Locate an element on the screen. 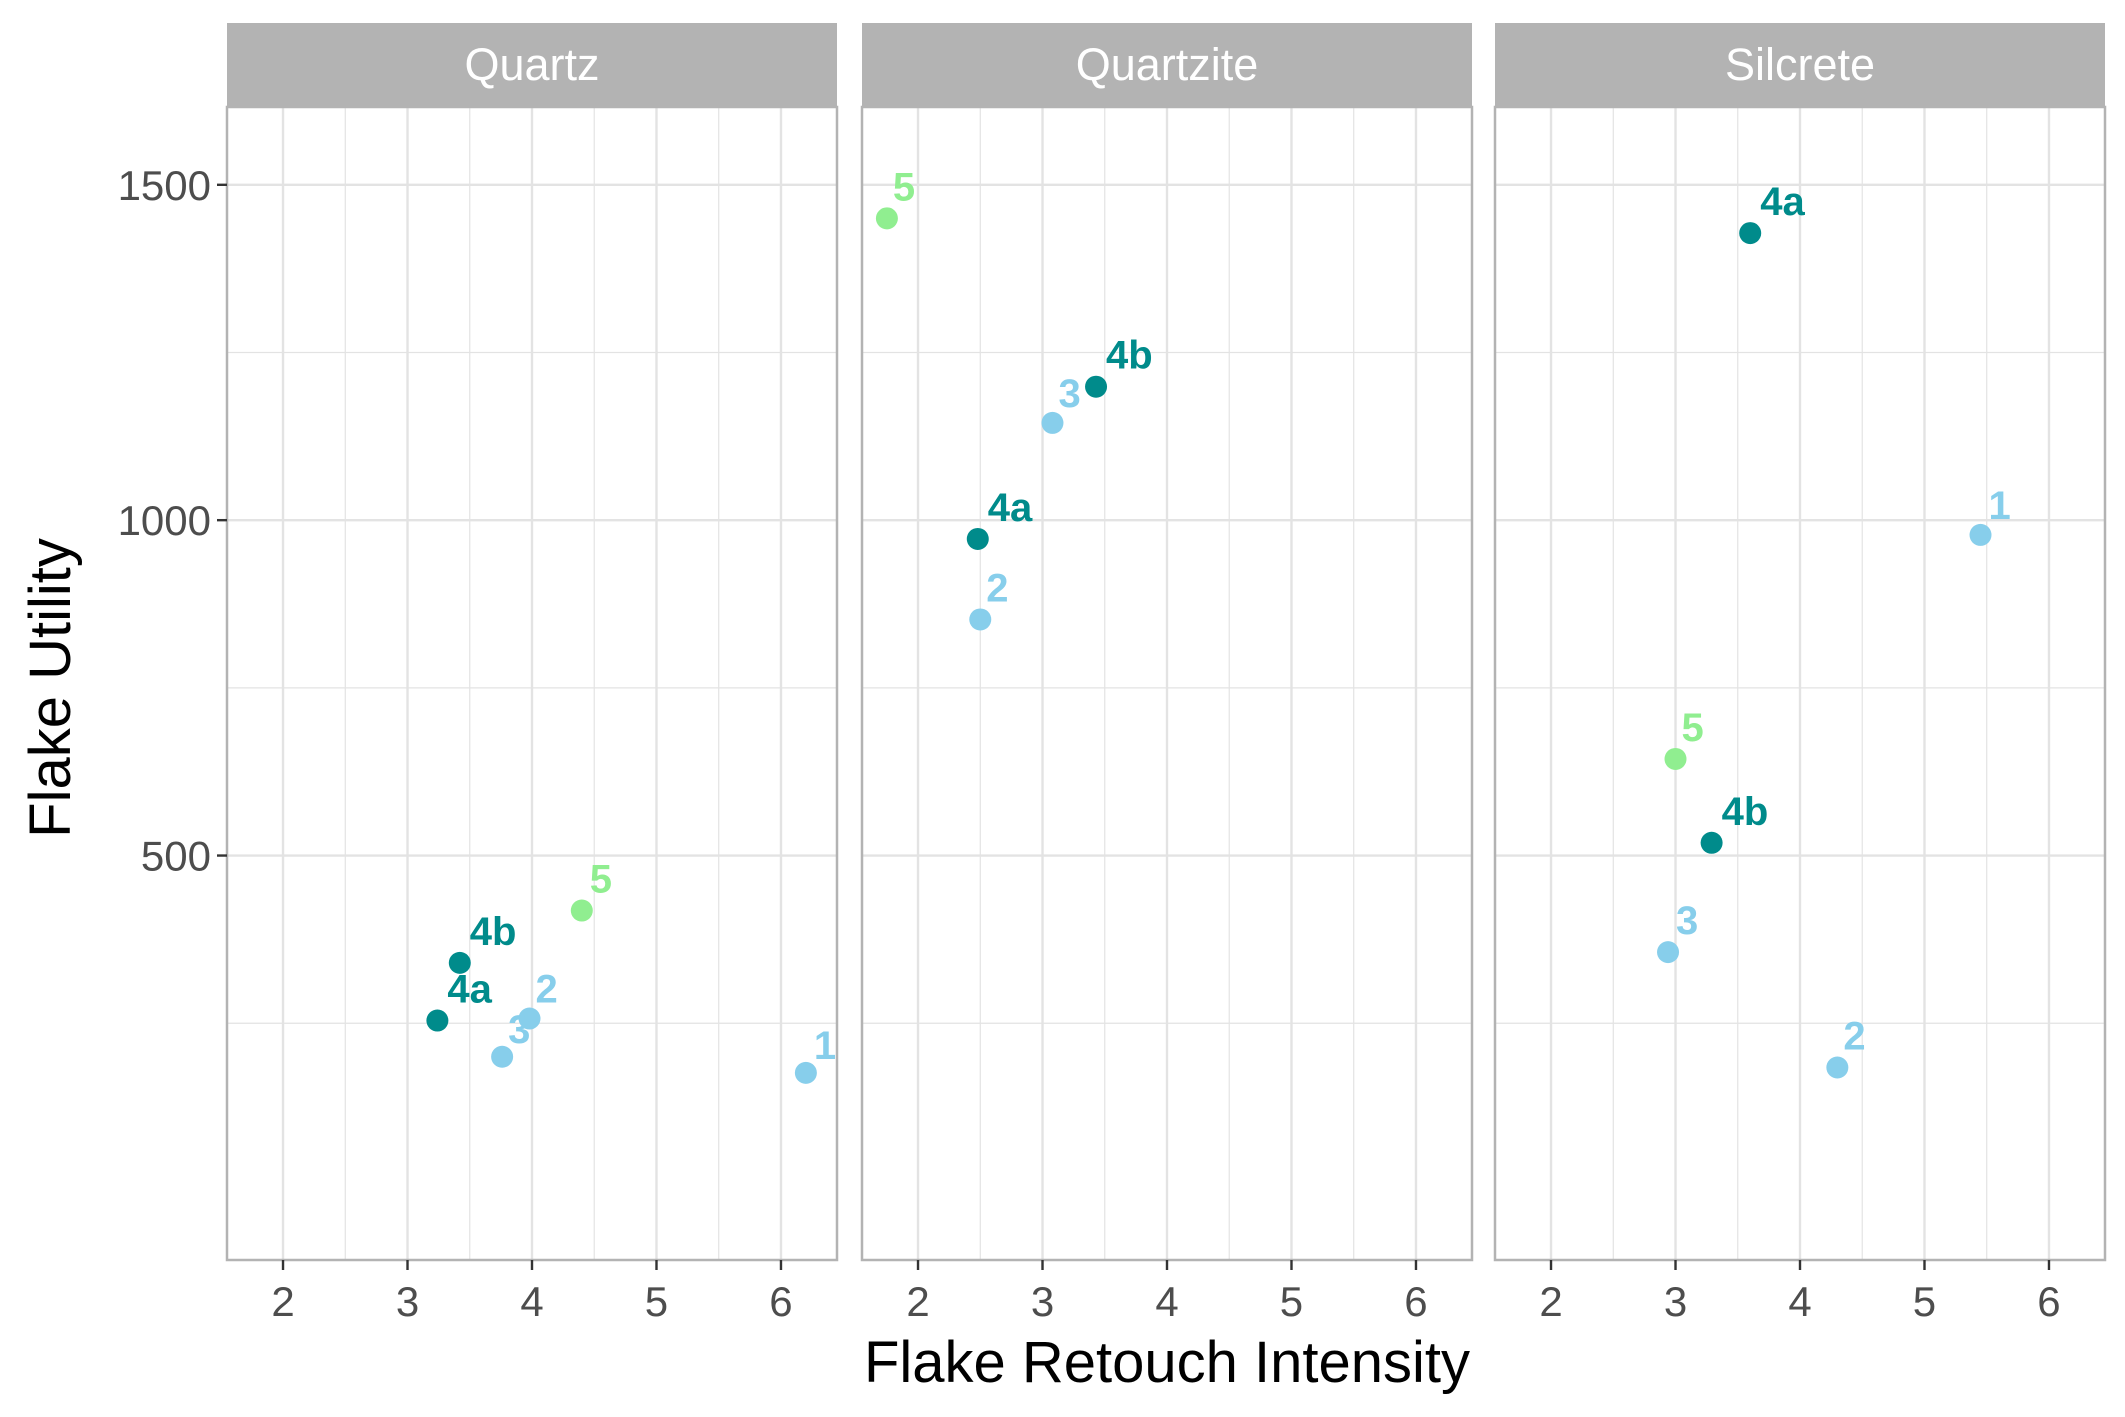  y-tick-label: 1000 is located at coordinates (164, 520).